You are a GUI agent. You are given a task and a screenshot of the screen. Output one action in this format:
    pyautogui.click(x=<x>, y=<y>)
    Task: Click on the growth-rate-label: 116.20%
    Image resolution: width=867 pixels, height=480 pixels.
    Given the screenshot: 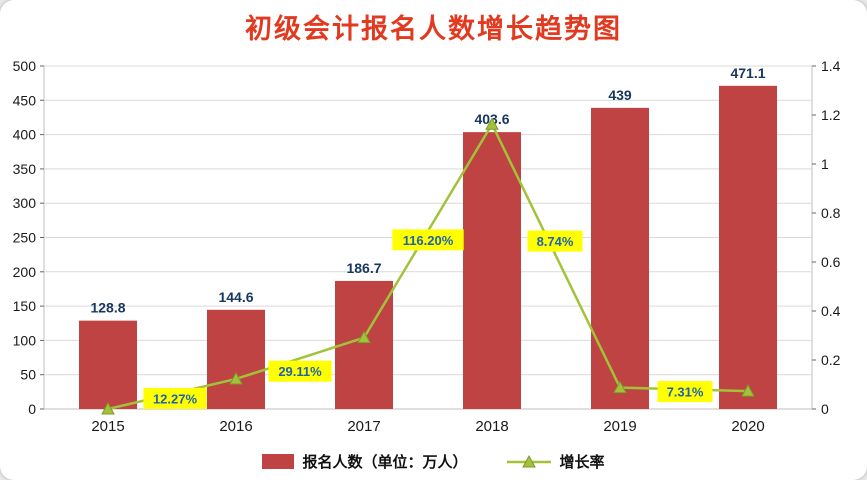 What is the action you would take?
    pyautogui.click(x=428, y=240)
    